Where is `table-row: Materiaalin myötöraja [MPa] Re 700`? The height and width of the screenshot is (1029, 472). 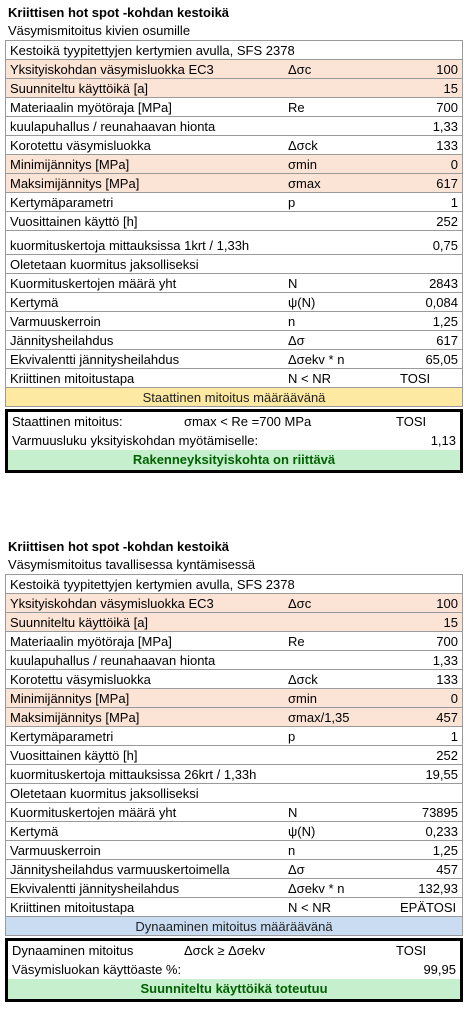 table-row: Materiaalin myötöraja [MPa] Re 700 is located at coordinates (234, 107).